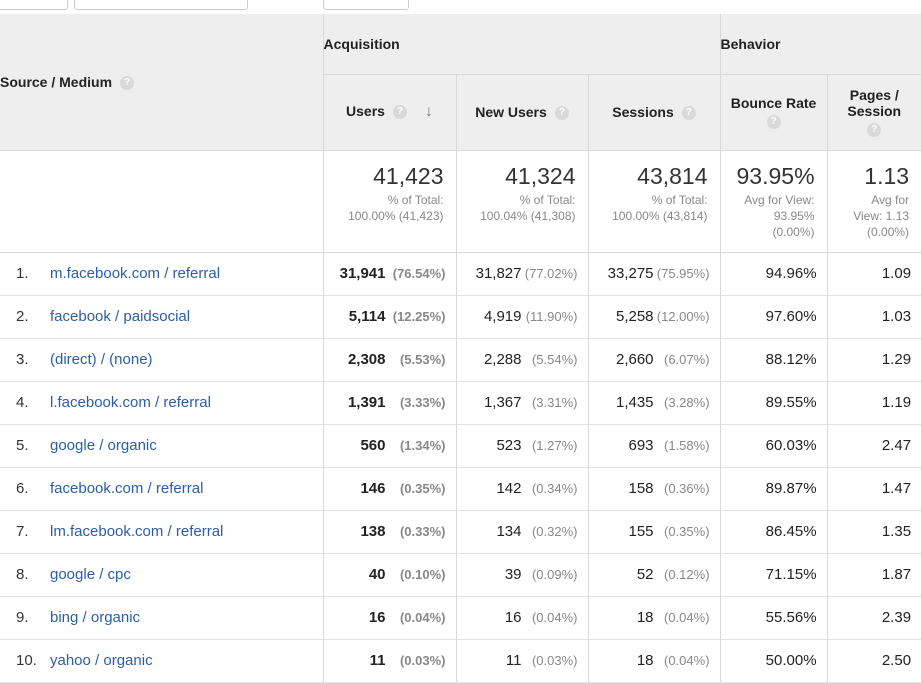 This screenshot has height=683, width=921. What do you see at coordinates (522, 317) in the screenshot?
I see `new-users-cell: 4,919 (11.90%)` at bounding box center [522, 317].